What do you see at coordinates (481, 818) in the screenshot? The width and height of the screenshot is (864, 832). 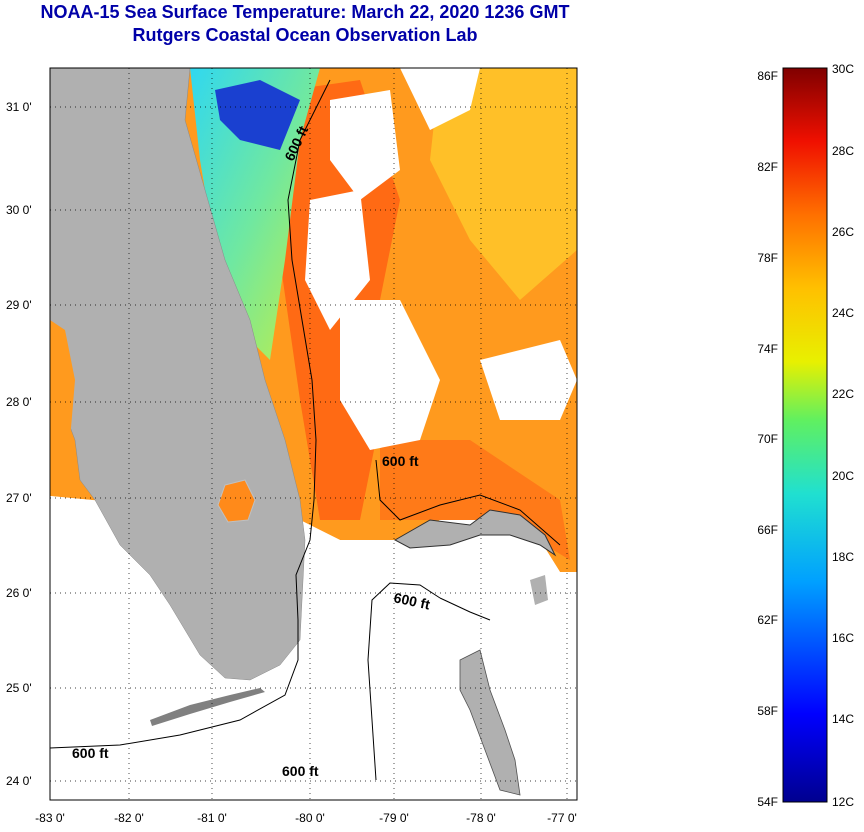 I see `lon-label: -78 0'` at bounding box center [481, 818].